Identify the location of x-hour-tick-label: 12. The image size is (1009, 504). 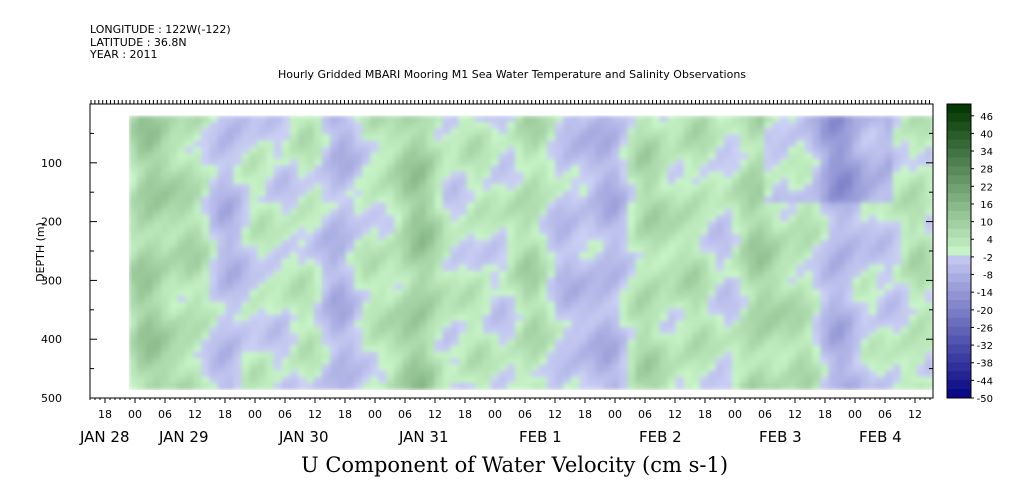
(795, 414).